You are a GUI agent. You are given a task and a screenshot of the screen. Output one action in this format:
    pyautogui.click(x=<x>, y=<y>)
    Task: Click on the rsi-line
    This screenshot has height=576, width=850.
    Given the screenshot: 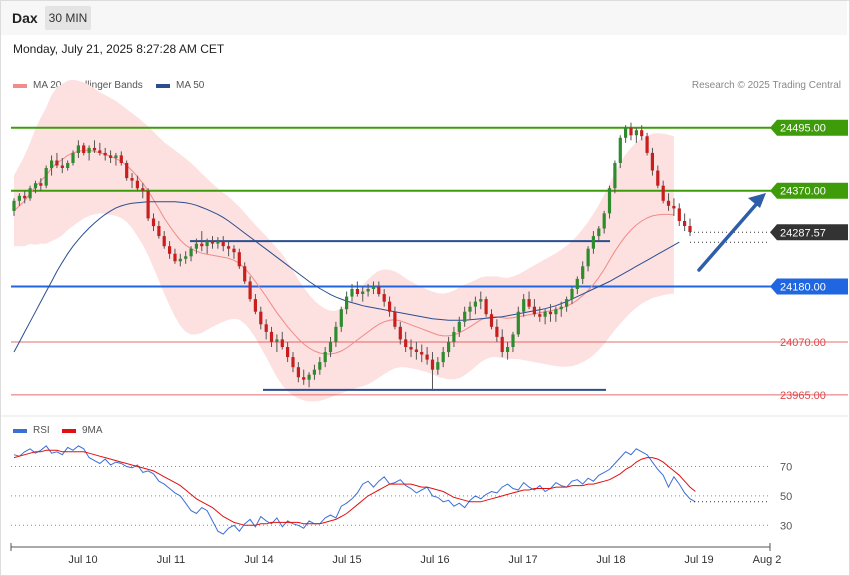 What is the action you would take?
    pyautogui.click(x=354, y=490)
    